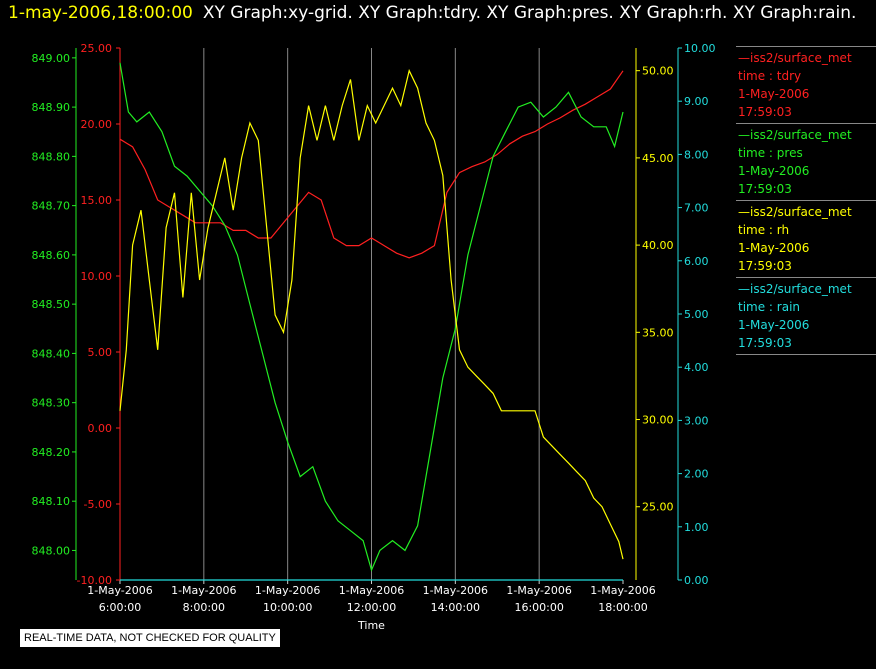  Describe the element at coordinates (51, 403) in the screenshot. I see `pres-tick-label: 848.30` at that location.